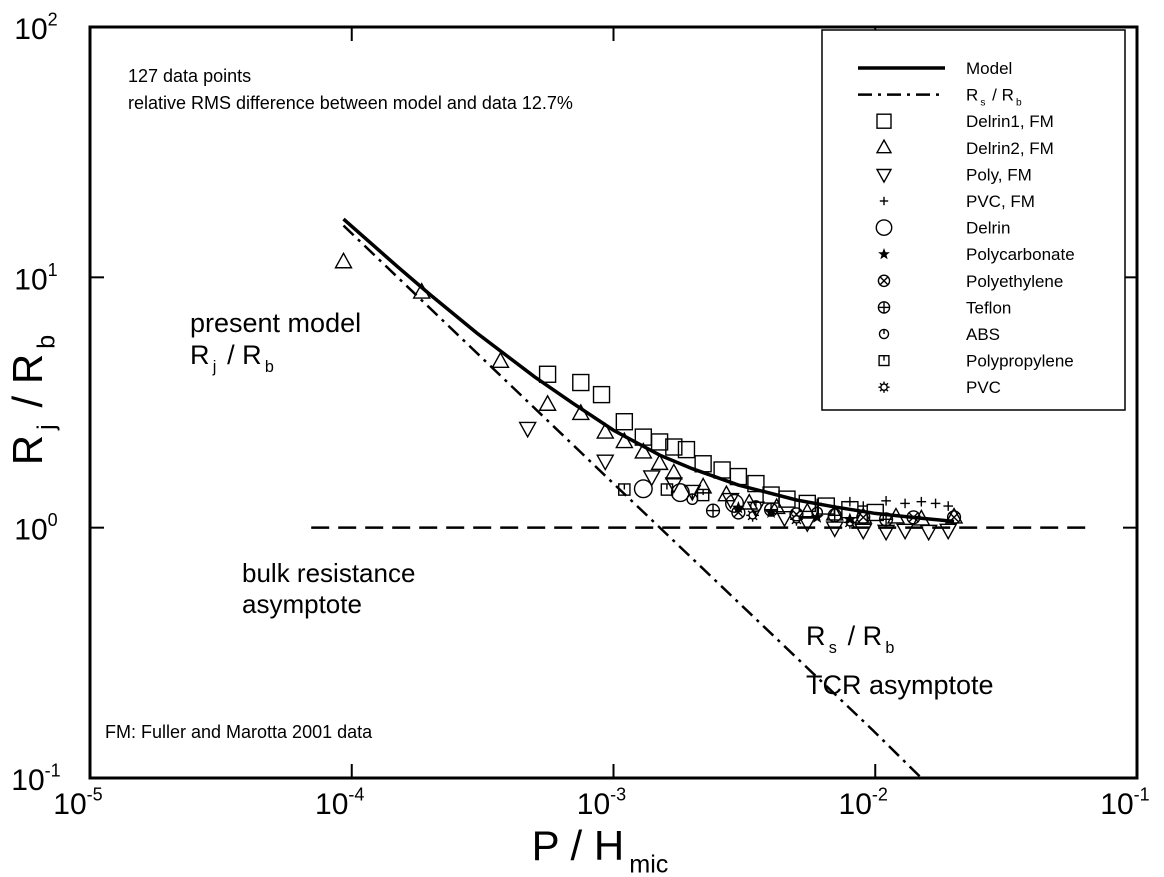 The width and height of the screenshot is (1164, 877). Describe the element at coordinates (833, 648) in the screenshot. I see `text-segment: s` at that location.